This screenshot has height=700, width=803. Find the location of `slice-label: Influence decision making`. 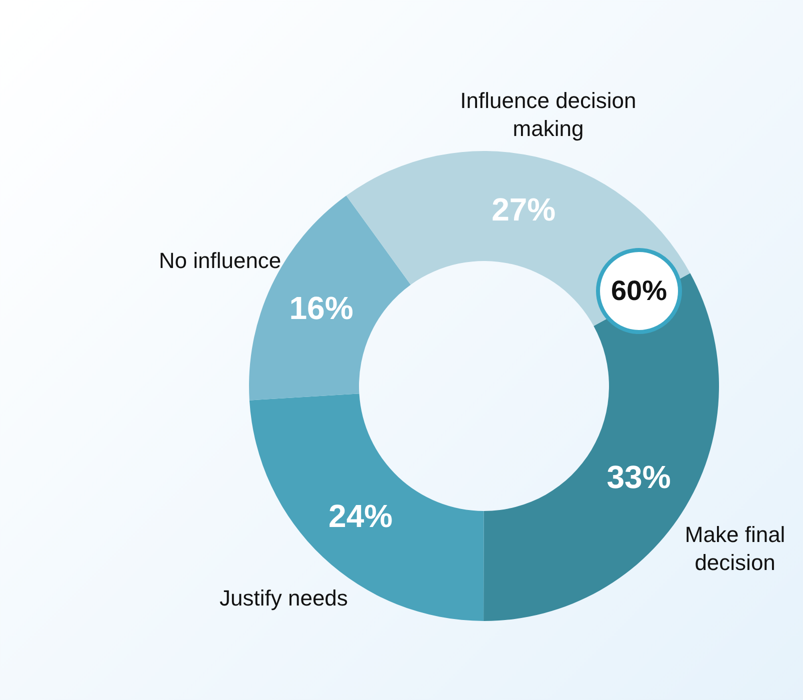

slice-label: Influence decision making is located at coordinates (548, 115).